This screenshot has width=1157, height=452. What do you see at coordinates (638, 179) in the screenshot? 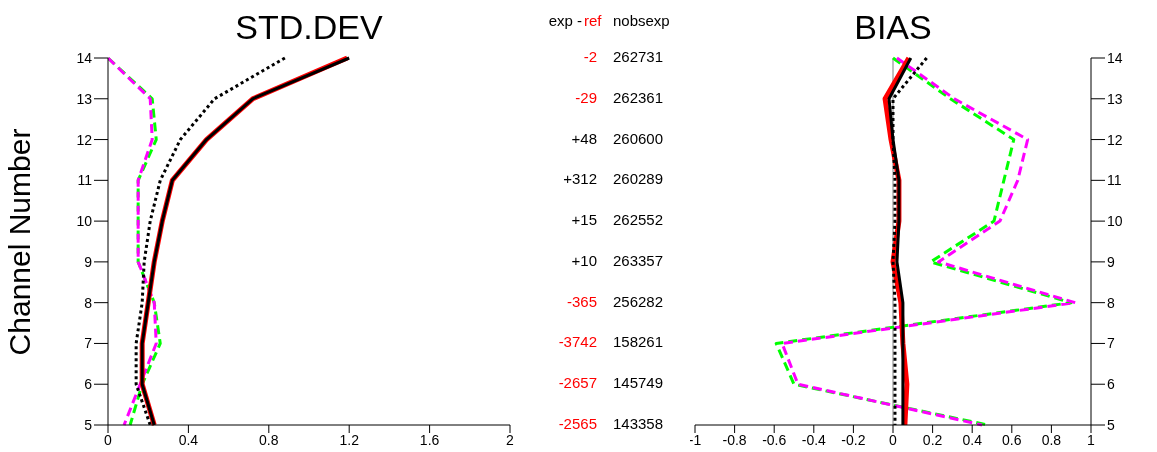
I see `text: 260289` at bounding box center [638, 179].